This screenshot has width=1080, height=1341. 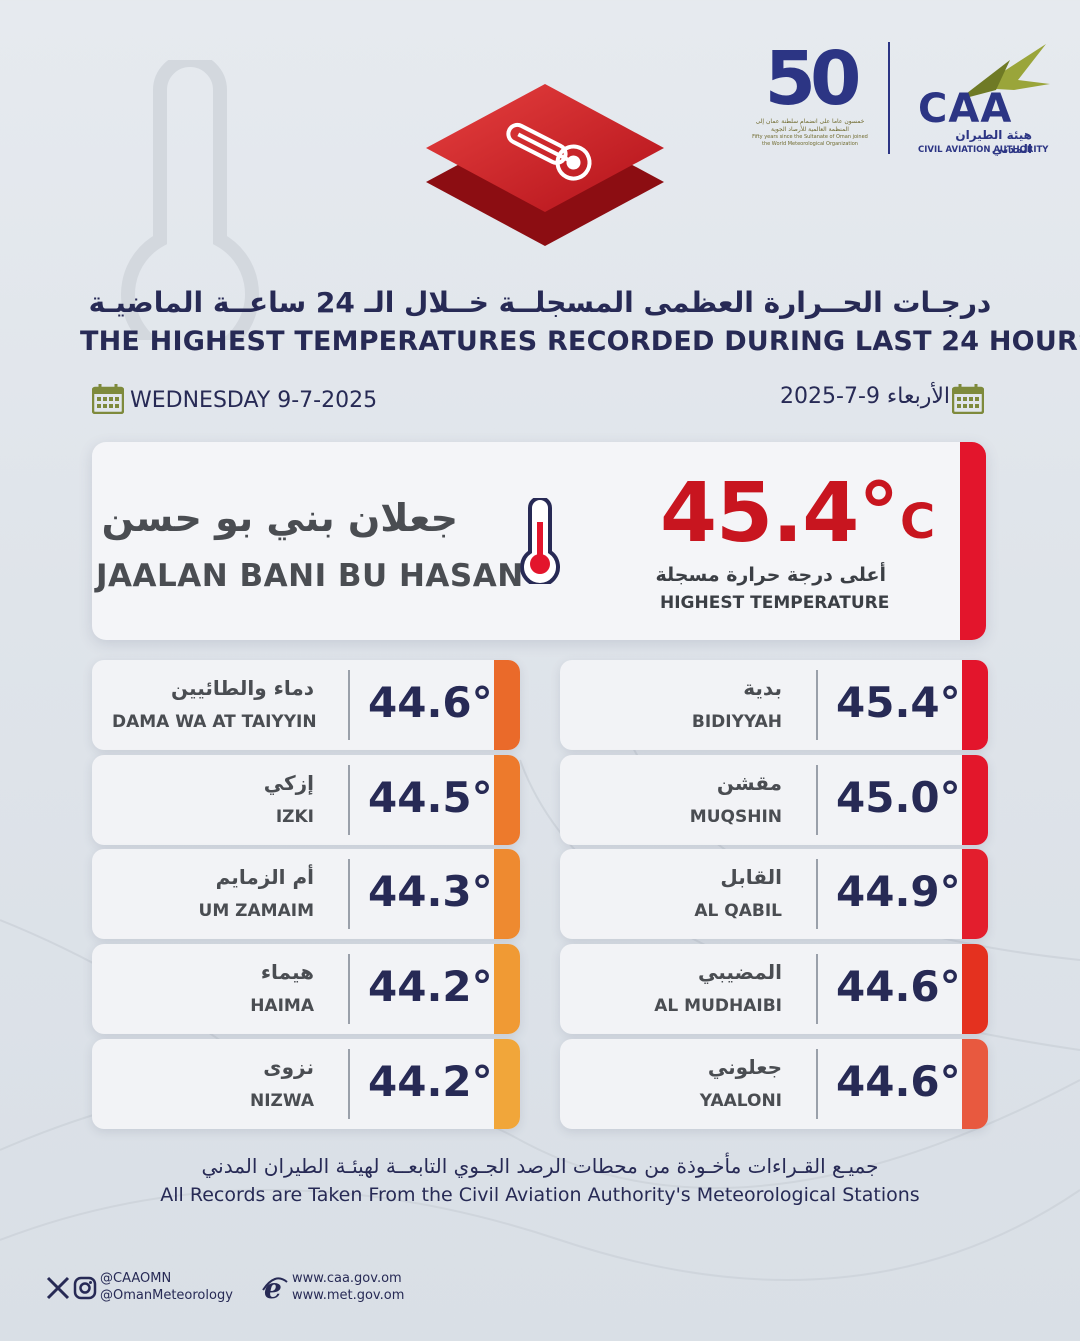 What do you see at coordinates (898, 891) in the screenshot?
I see `station-temperature: 44.9°` at bounding box center [898, 891].